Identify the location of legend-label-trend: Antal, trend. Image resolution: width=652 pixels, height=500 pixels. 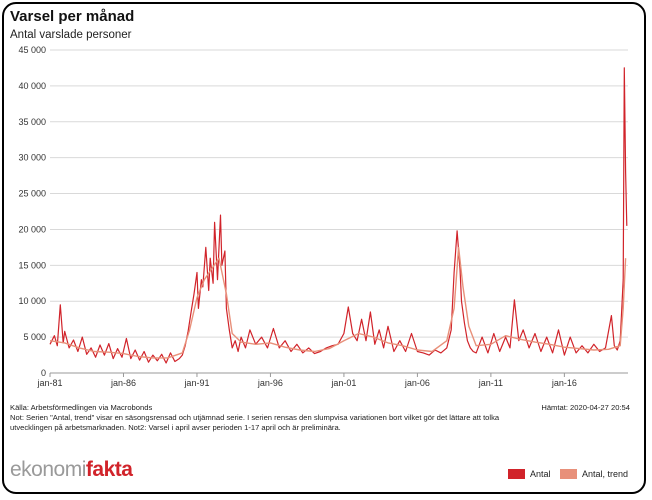
(605, 474).